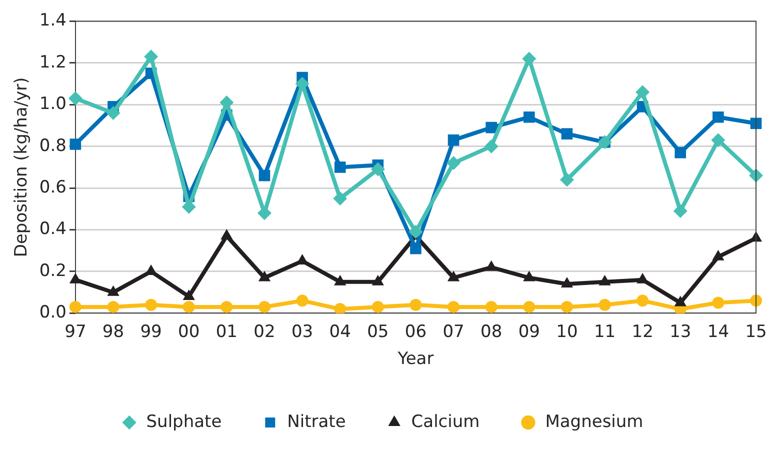  What do you see at coordinates (681, 332) in the screenshot?
I see `x-tick-label: 13` at bounding box center [681, 332].